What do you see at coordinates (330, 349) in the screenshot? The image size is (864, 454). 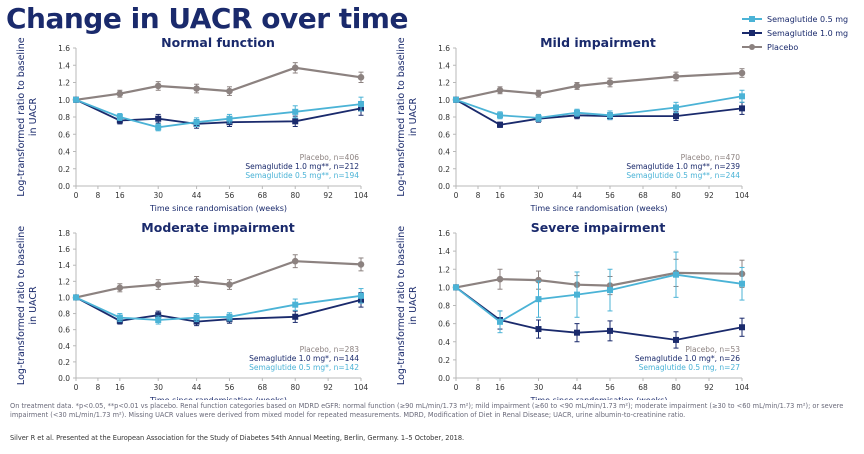 I see `n-label: Placebo, n=283` at bounding box center [330, 349].